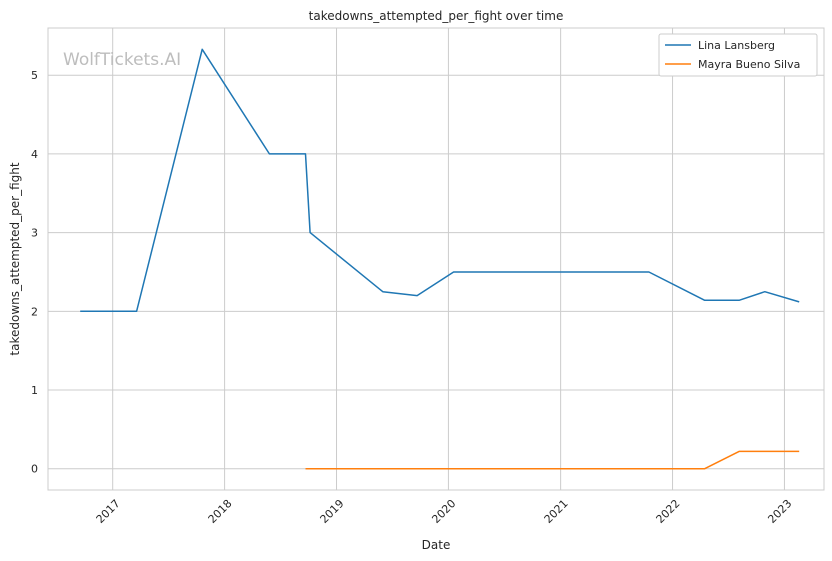 The width and height of the screenshot is (832, 561). I want to click on x-tick-label: 2021, so click(556, 511).